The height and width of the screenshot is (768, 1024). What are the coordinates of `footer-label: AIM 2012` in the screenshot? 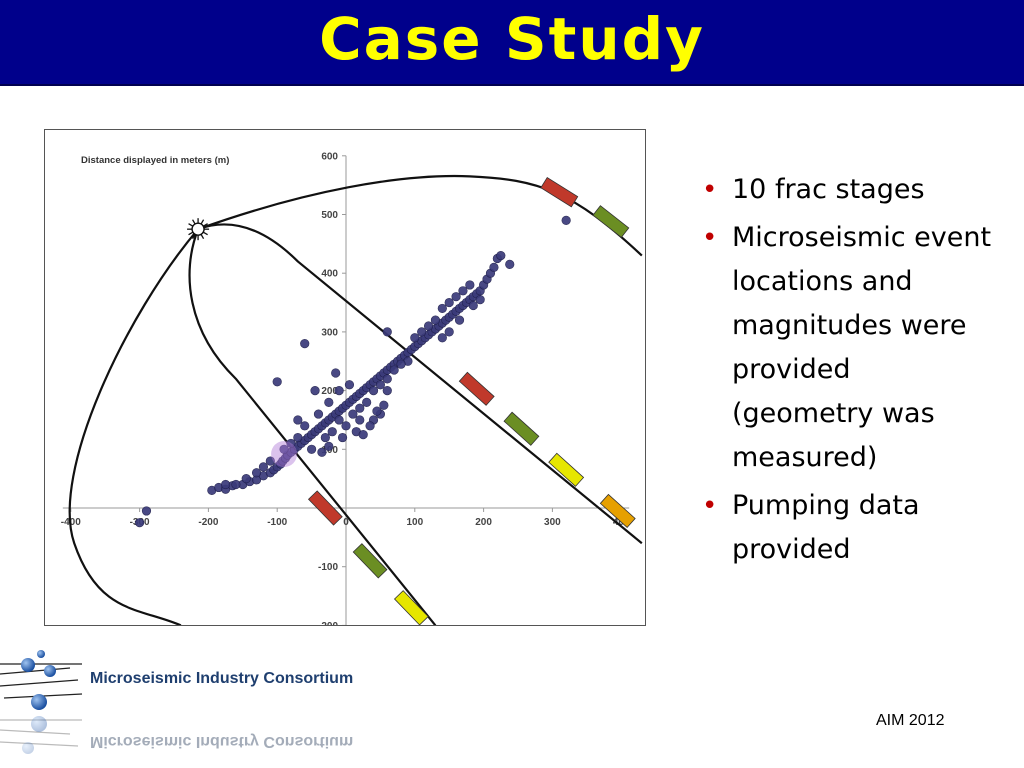 It's located at (910, 720).